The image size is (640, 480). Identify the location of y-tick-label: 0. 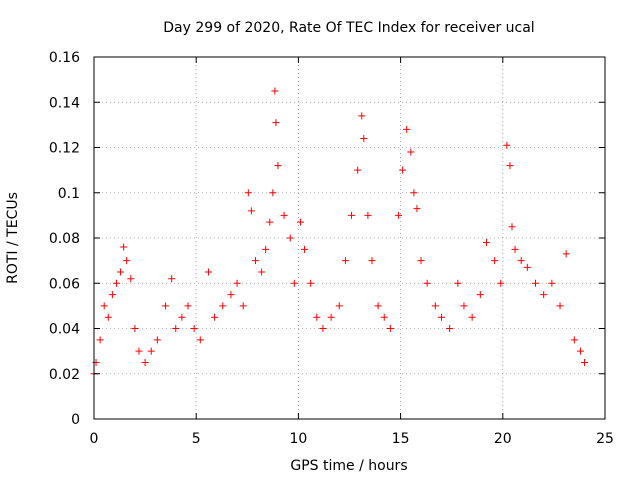
(75, 420).